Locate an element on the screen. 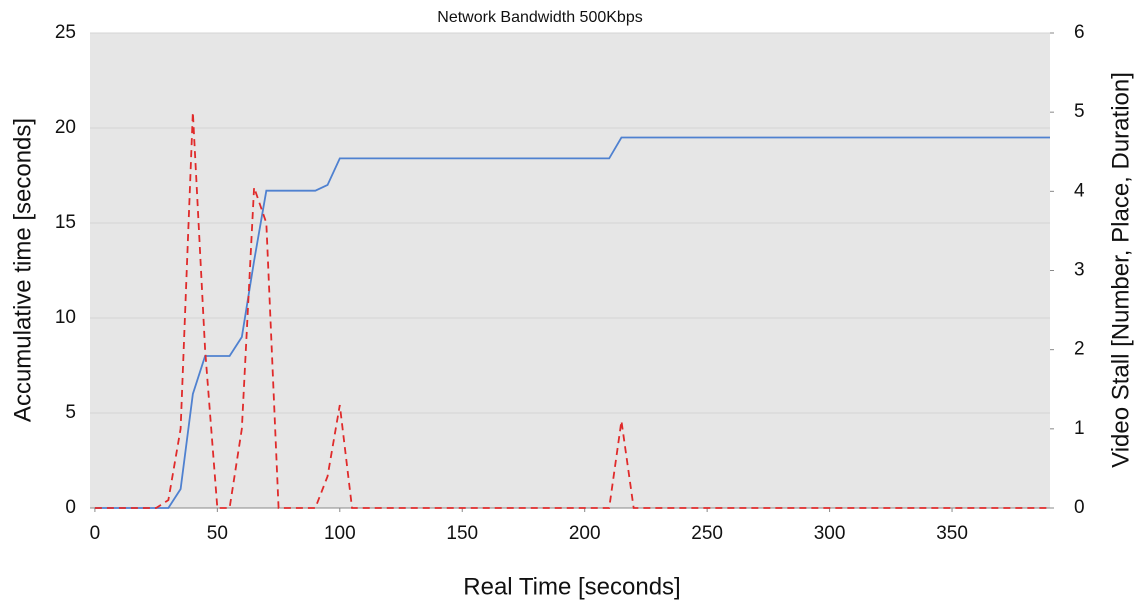  x-tick-label: 200 is located at coordinates (585, 533).